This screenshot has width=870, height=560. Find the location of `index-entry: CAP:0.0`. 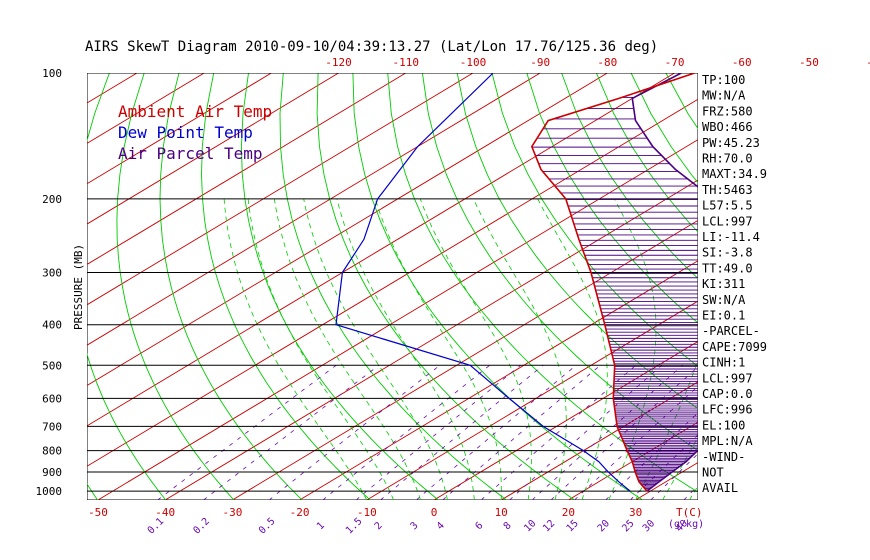

index-entry: CAP:0.0 is located at coordinates (727, 394).